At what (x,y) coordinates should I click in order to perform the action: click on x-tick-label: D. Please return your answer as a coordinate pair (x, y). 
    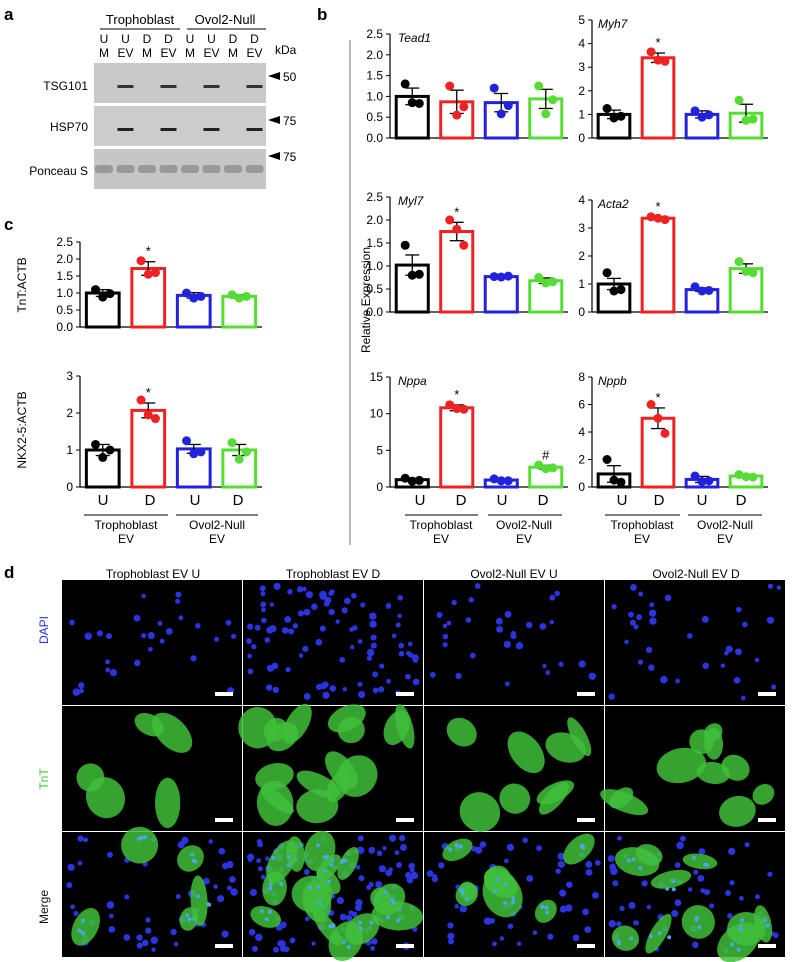
    Looking at the image, I should click on (741, 500).